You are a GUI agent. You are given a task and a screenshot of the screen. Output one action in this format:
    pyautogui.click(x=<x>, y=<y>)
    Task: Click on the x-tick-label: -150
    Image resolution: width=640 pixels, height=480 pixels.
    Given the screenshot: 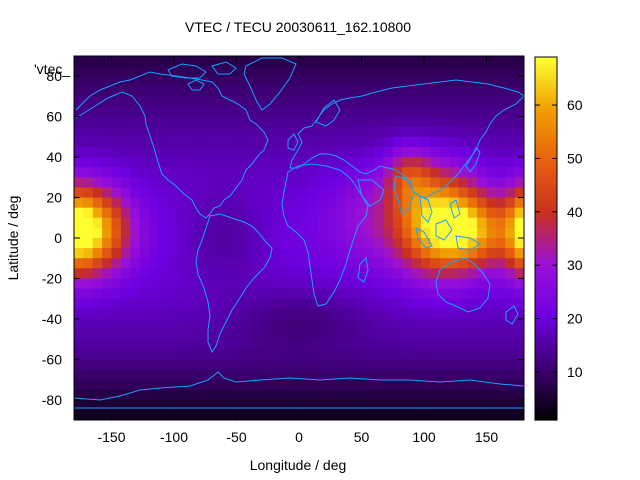 What is the action you would take?
    pyautogui.click(x=111, y=437)
    